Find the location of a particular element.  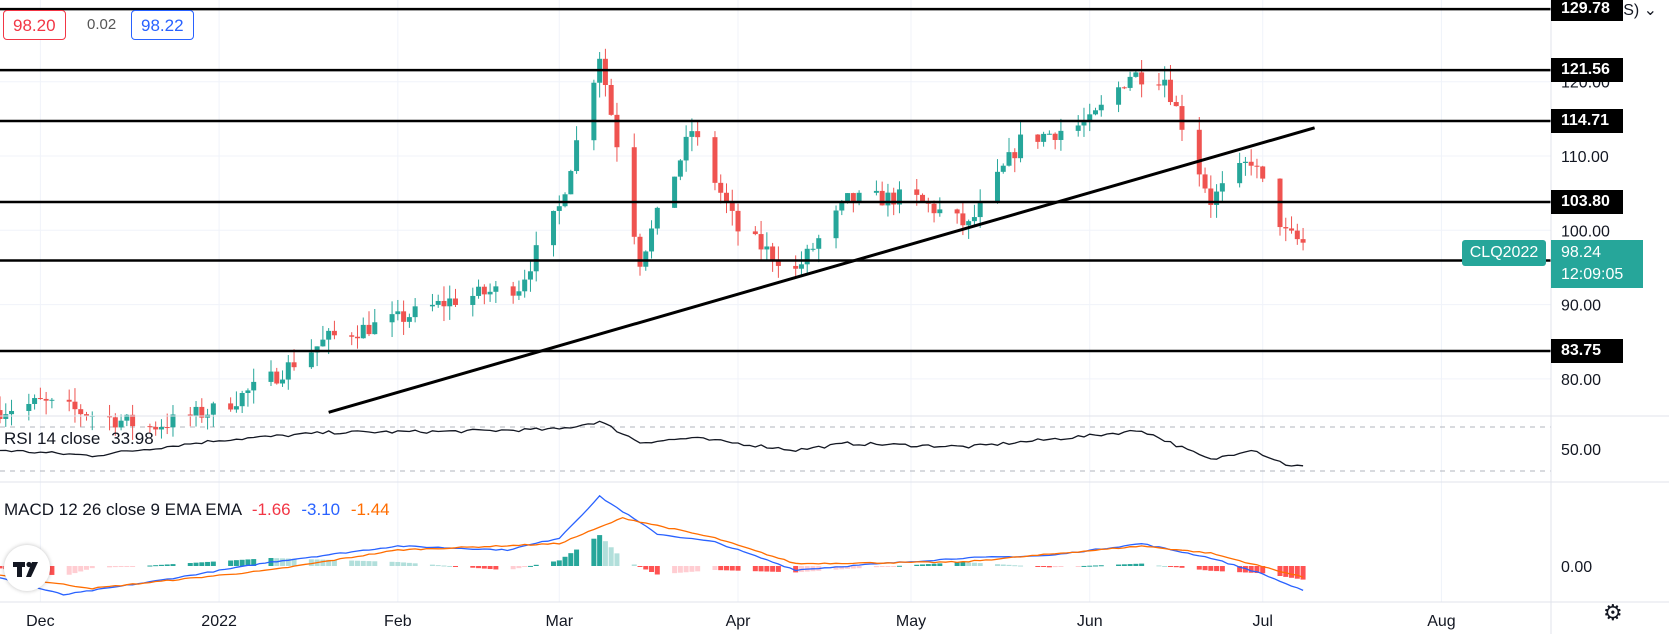

rsi-band is located at coordinates (775, 449).